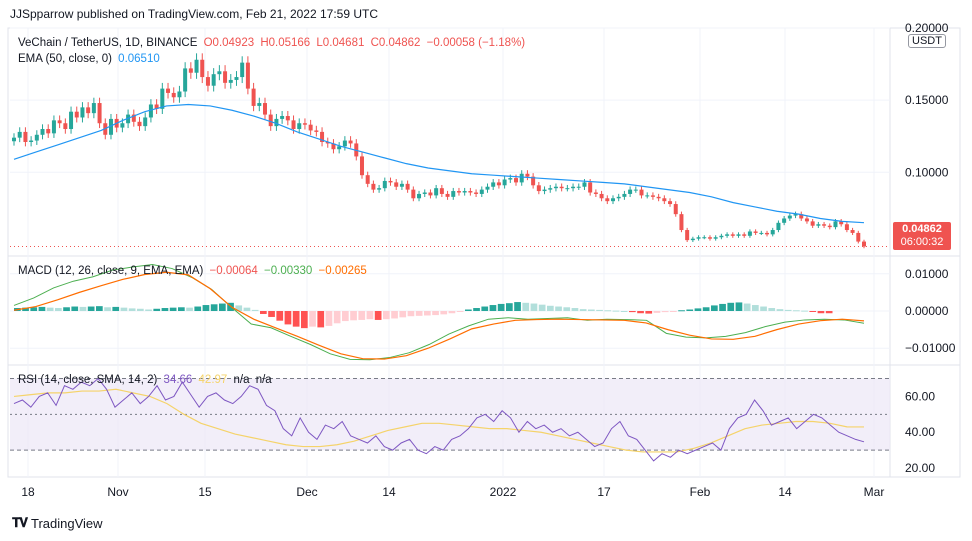 The image size is (972, 541). I want to click on macd-tick-label: 0.00000, so click(927, 311).